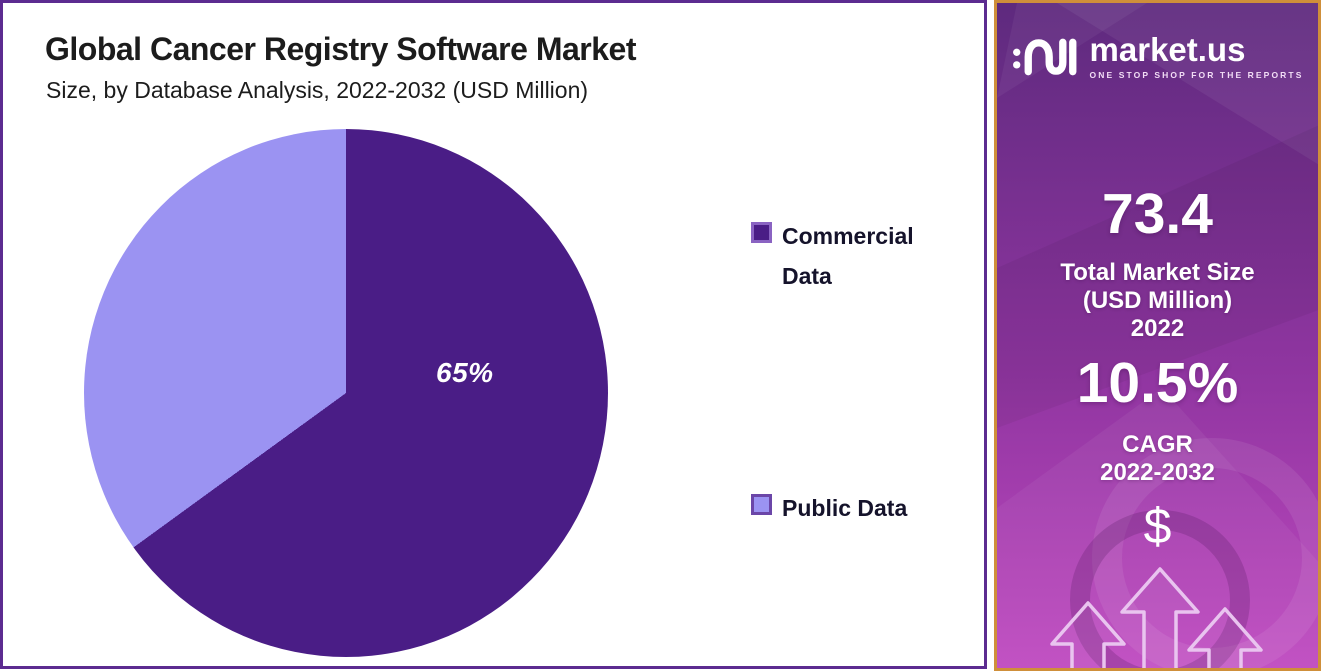 The width and height of the screenshot is (1321, 671). Describe the element at coordinates (1157, 444) in the screenshot. I see `cagr-label-line1: CAGR` at that location.